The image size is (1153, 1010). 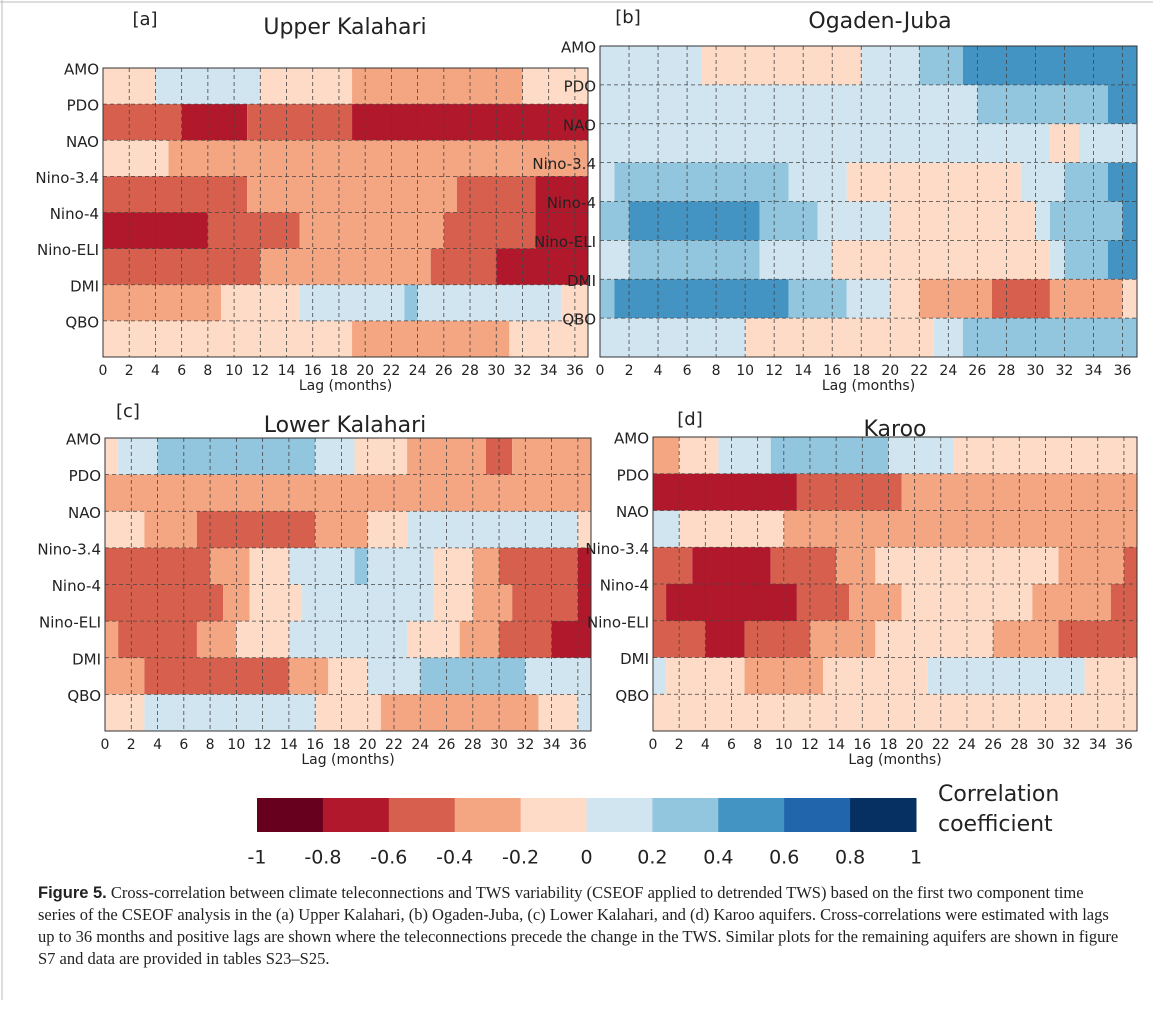 What do you see at coordinates (803, 371) in the screenshot?
I see `x-tick-label: 14` at bounding box center [803, 371].